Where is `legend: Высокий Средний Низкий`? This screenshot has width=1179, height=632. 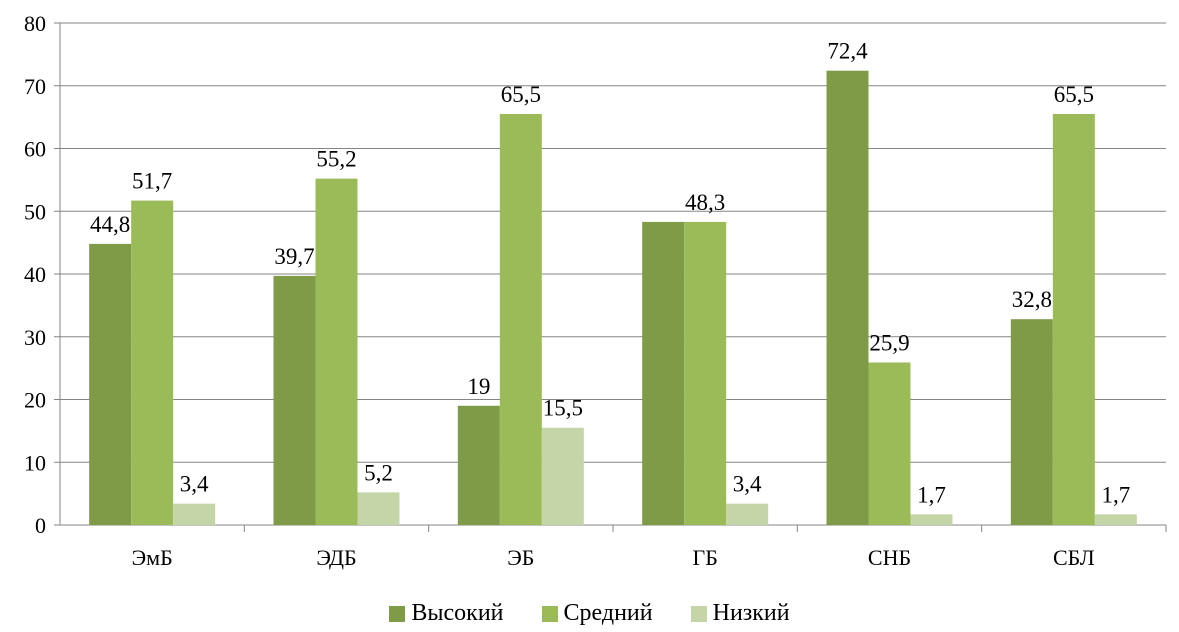
legend: Высокий Средний Низкий is located at coordinates (589, 613).